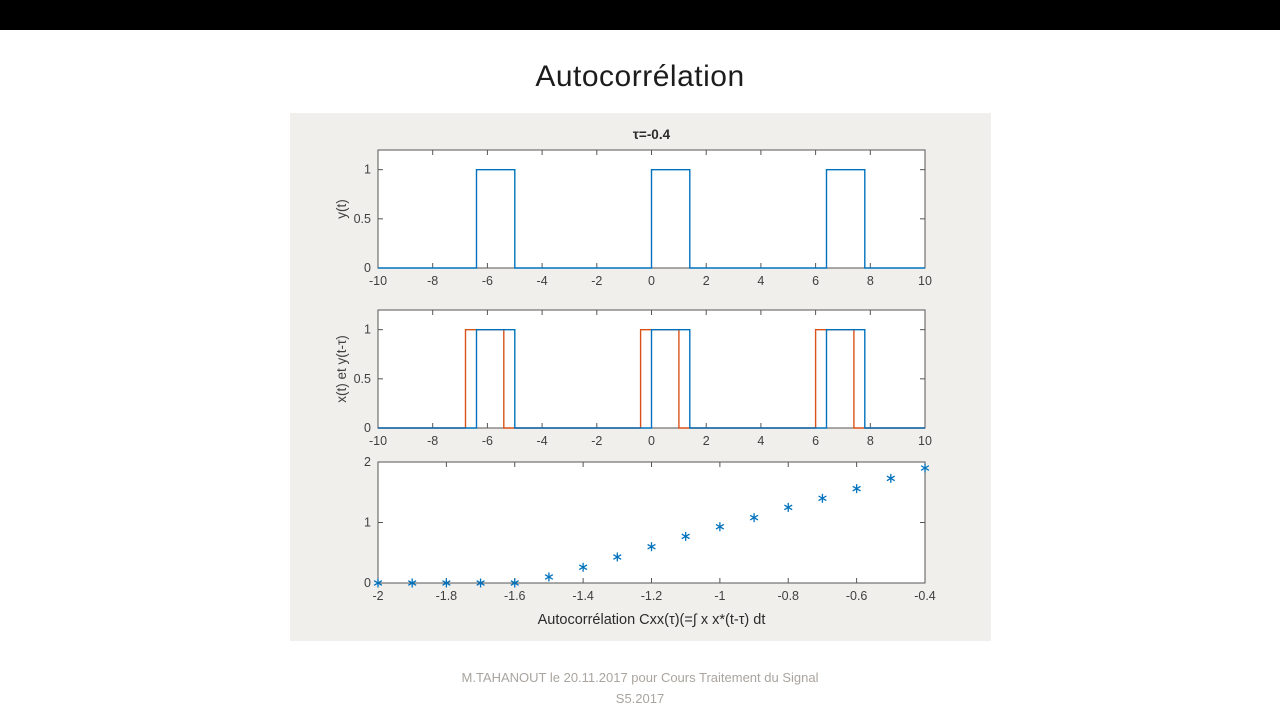 This screenshot has width=1280, height=720. Describe the element at coordinates (652, 620) in the screenshot. I see `x-axis-label: Autocorrélation Cxx(τ)(=∫ x x*(t-τ) dt` at that location.